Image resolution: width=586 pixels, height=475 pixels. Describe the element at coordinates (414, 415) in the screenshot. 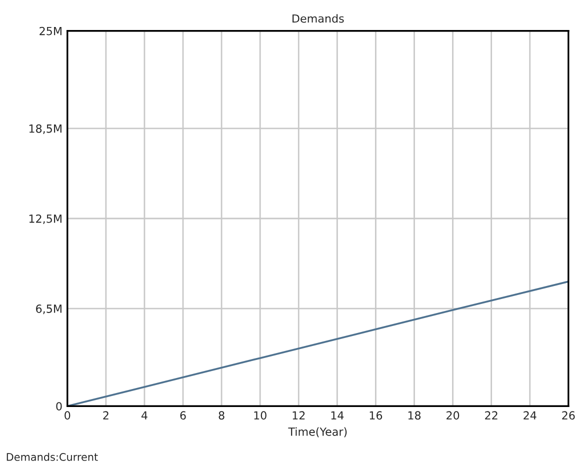

I see `x-tick-label: 18` at that location.